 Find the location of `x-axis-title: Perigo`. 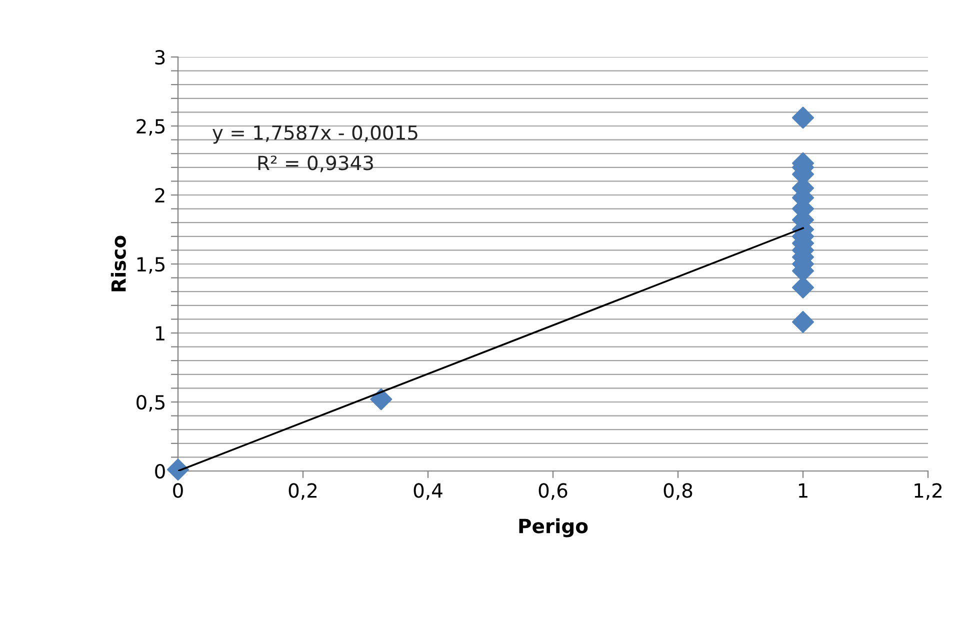

x-axis-title: Perigo is located at coordinates (553, 528).